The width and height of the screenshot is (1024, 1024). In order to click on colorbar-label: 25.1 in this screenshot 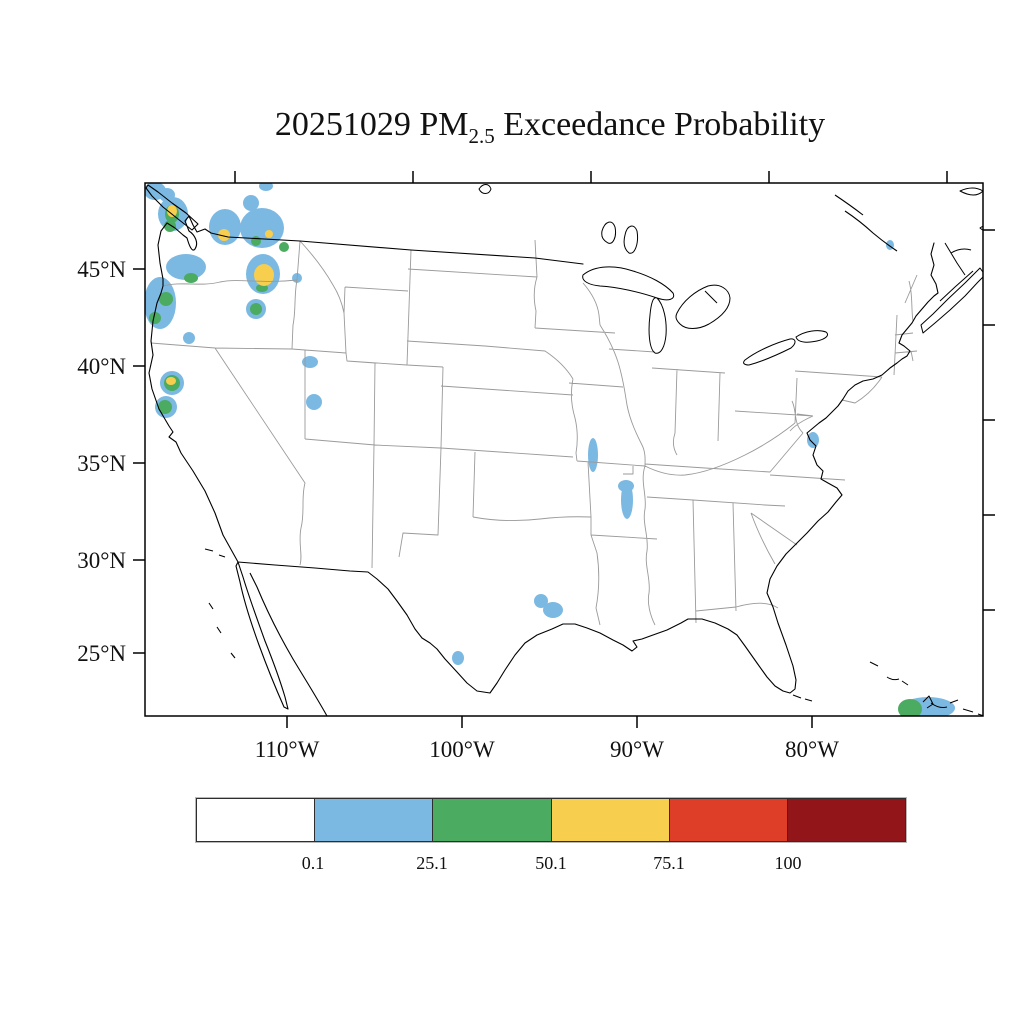, I will do `click(432, 863)`.